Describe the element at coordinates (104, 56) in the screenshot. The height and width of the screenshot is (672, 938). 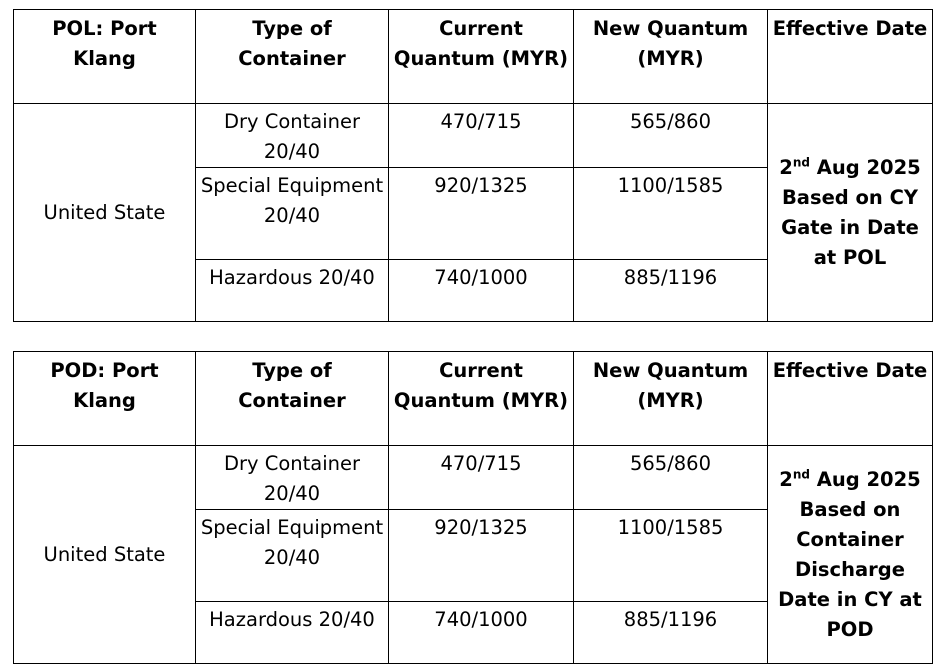
I see `header-port: POL: Port Klang` at that location.